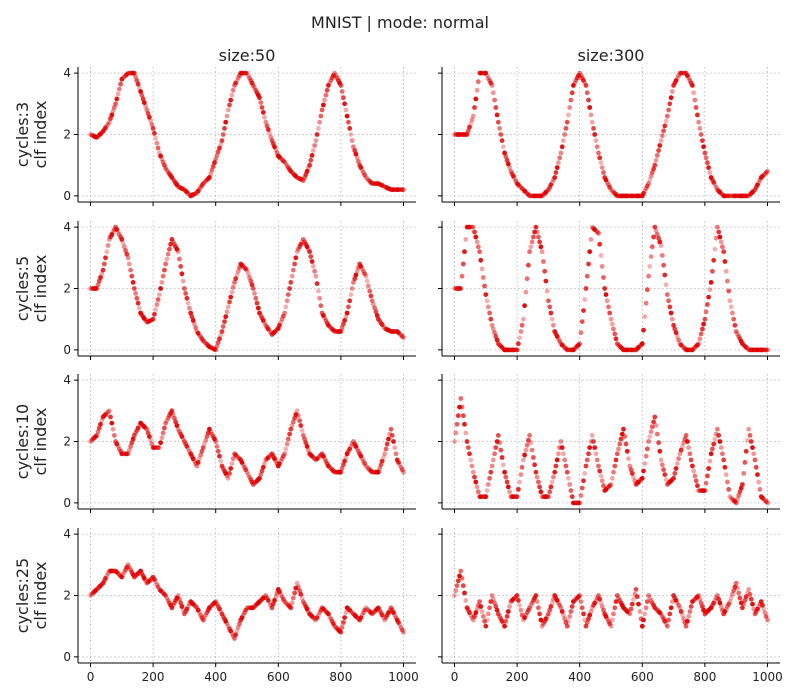 The image size is (800, 700). What do you see at coordinates (340, 677) in the screenshot?
I see `x-tick-label: 800` at bounding box center [340, 677].